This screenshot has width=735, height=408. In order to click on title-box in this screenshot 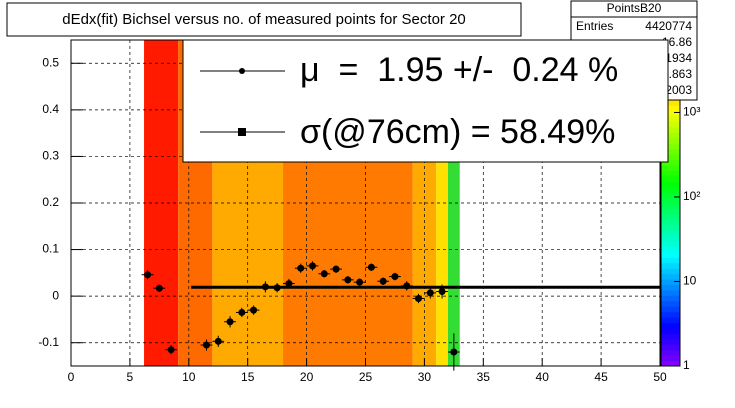, I will do `click(264, 19)`.